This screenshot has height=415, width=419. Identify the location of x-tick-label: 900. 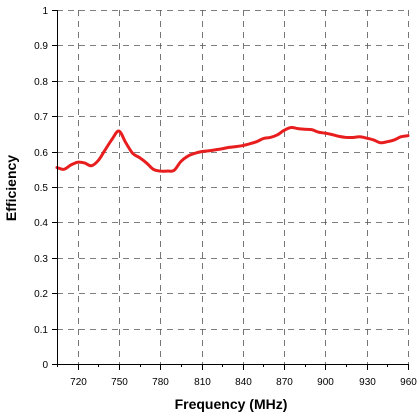
(325, 382).